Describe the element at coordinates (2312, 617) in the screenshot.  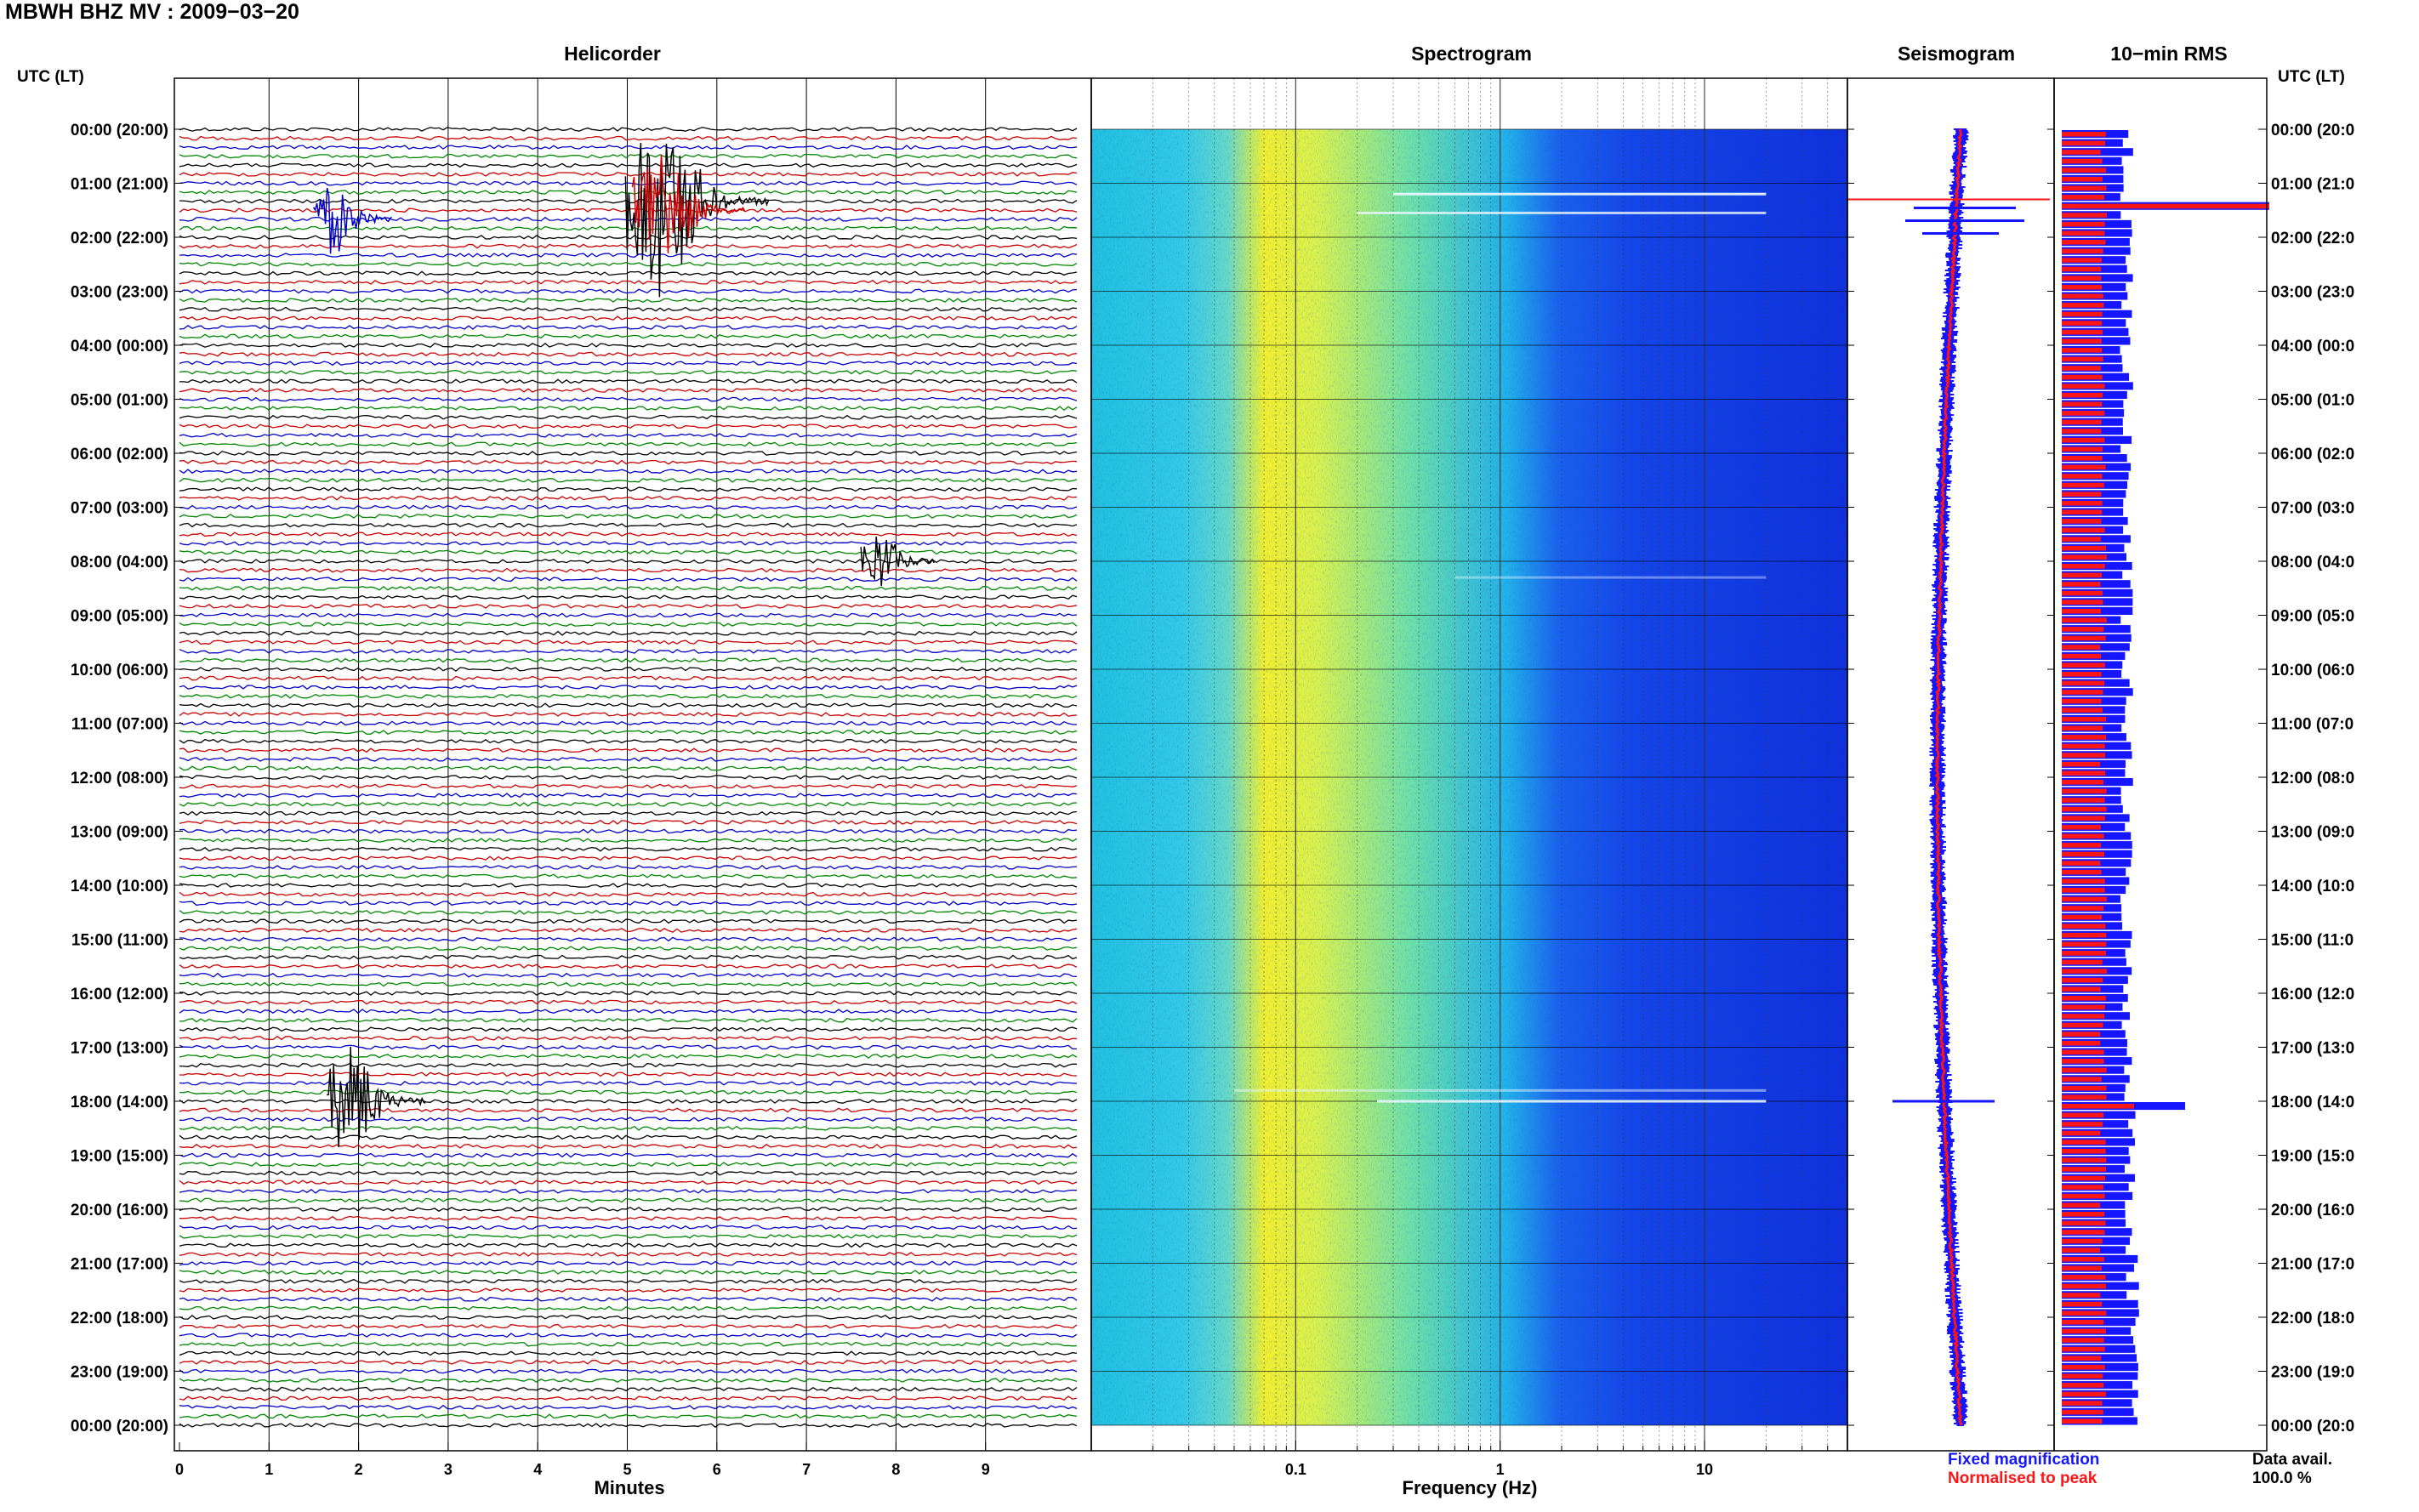
I see `row-label-right: 09:00 (05:0` at that location.